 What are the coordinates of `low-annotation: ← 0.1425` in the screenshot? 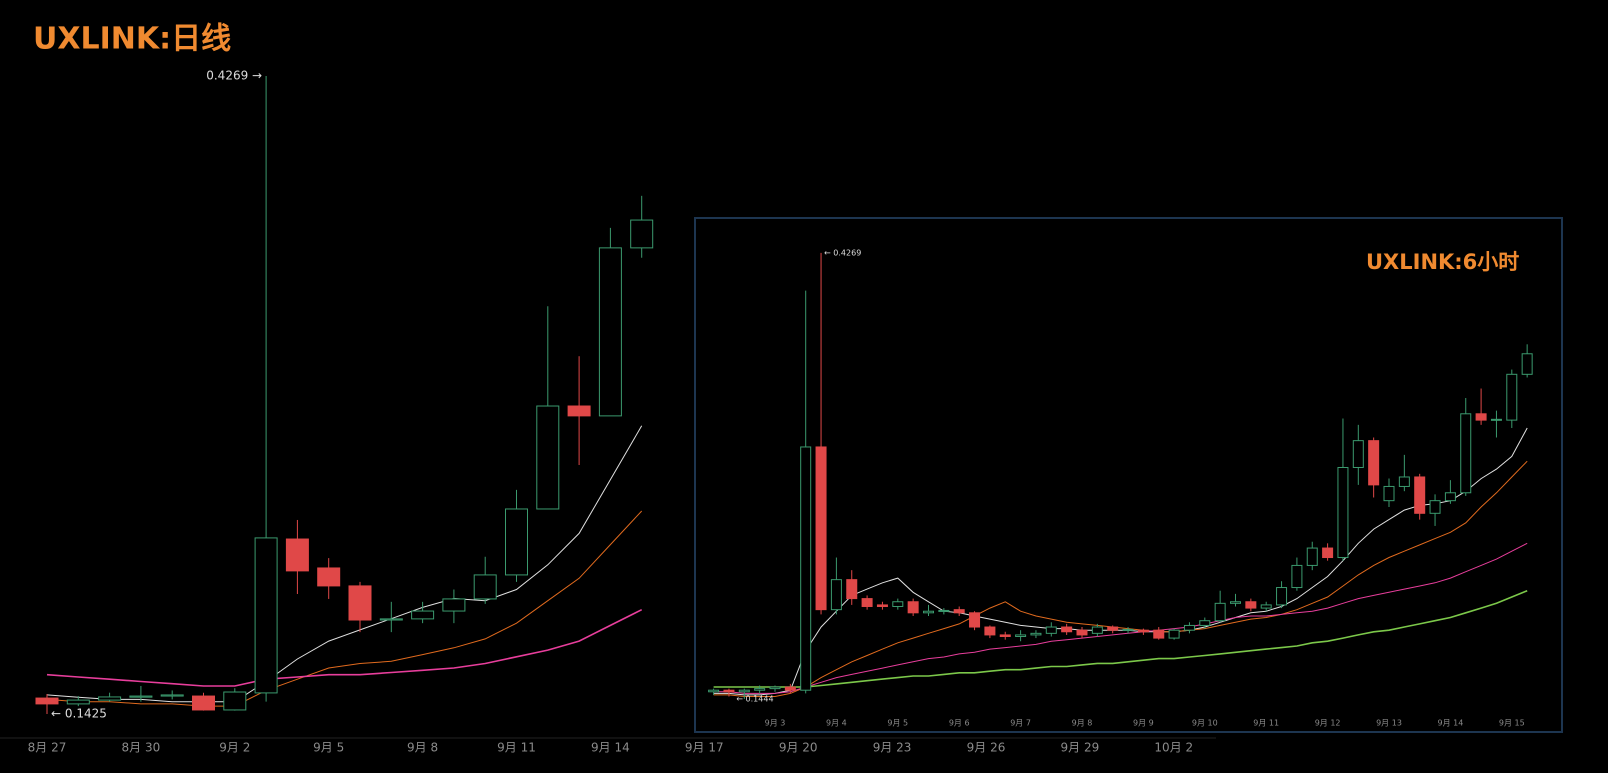 It's located at (79, 713).